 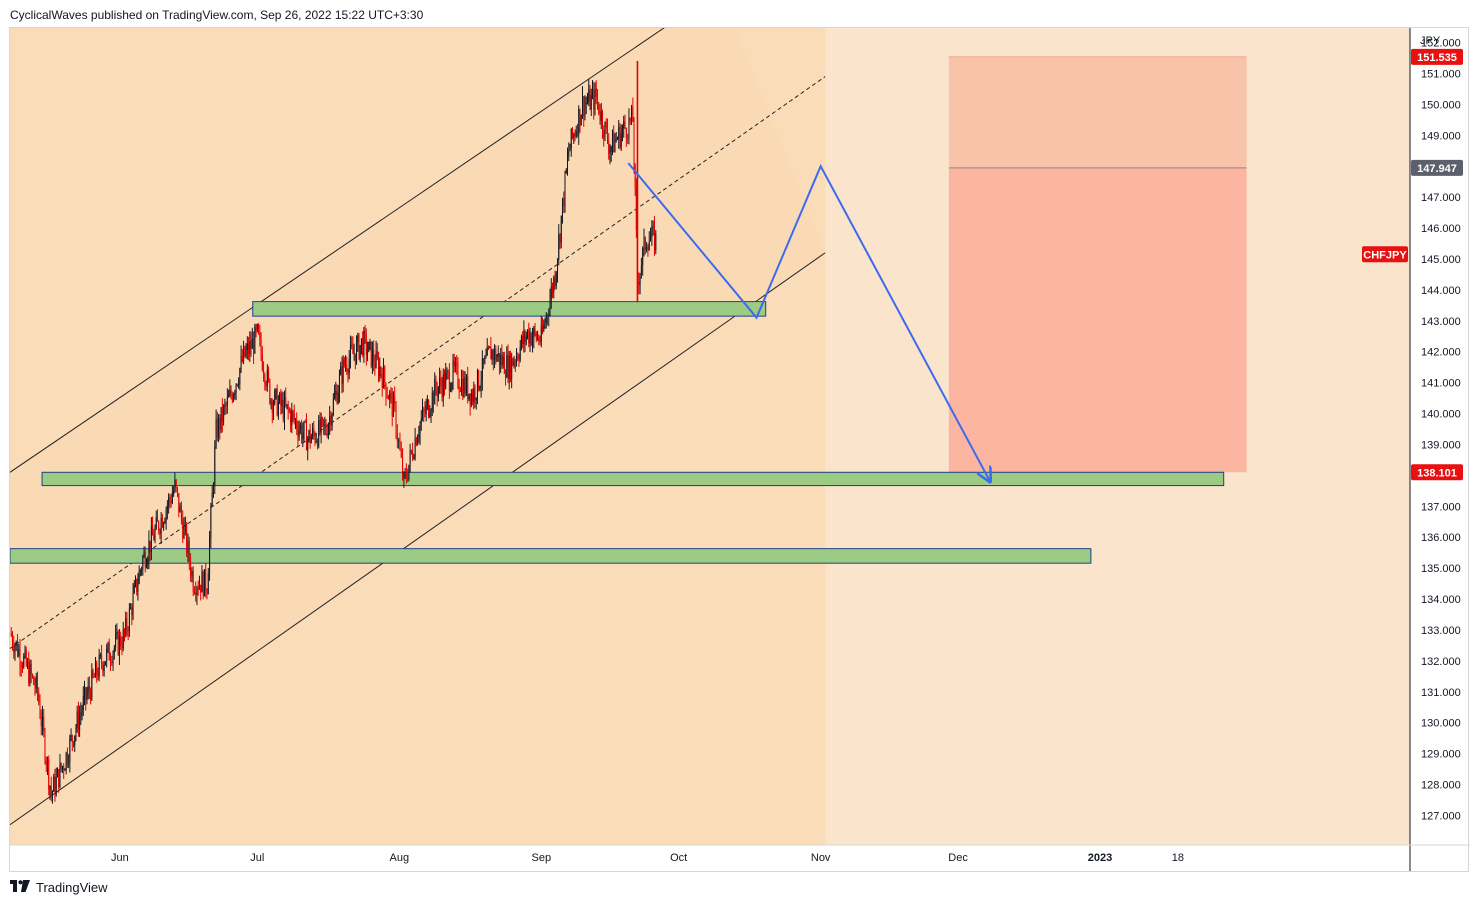 I want to click on price-tag-bg, so click(x=1437, y=167).